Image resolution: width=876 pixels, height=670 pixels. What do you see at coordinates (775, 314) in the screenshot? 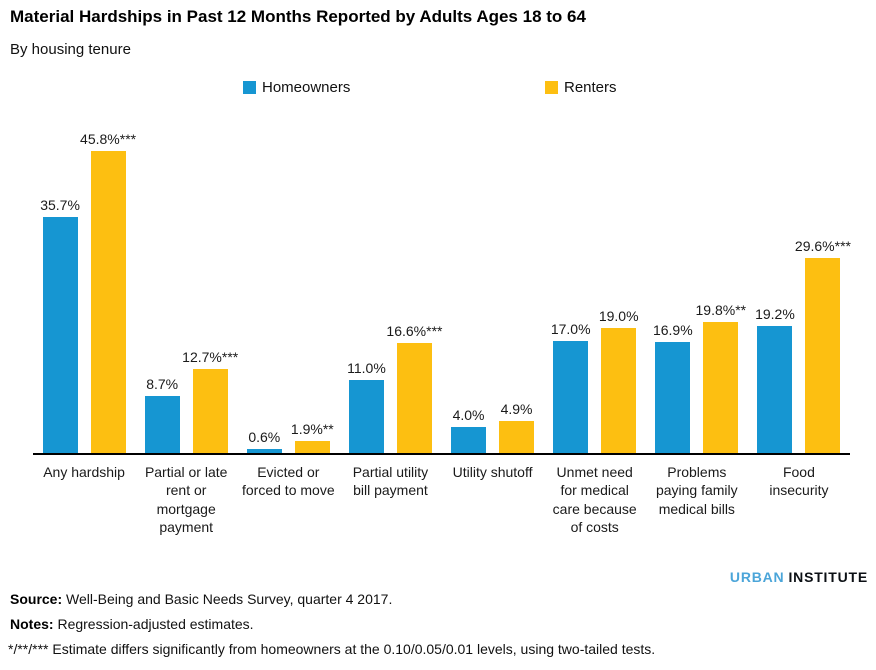
I see `bar-value-label: 19.2%` at bounding box center [775, 314].